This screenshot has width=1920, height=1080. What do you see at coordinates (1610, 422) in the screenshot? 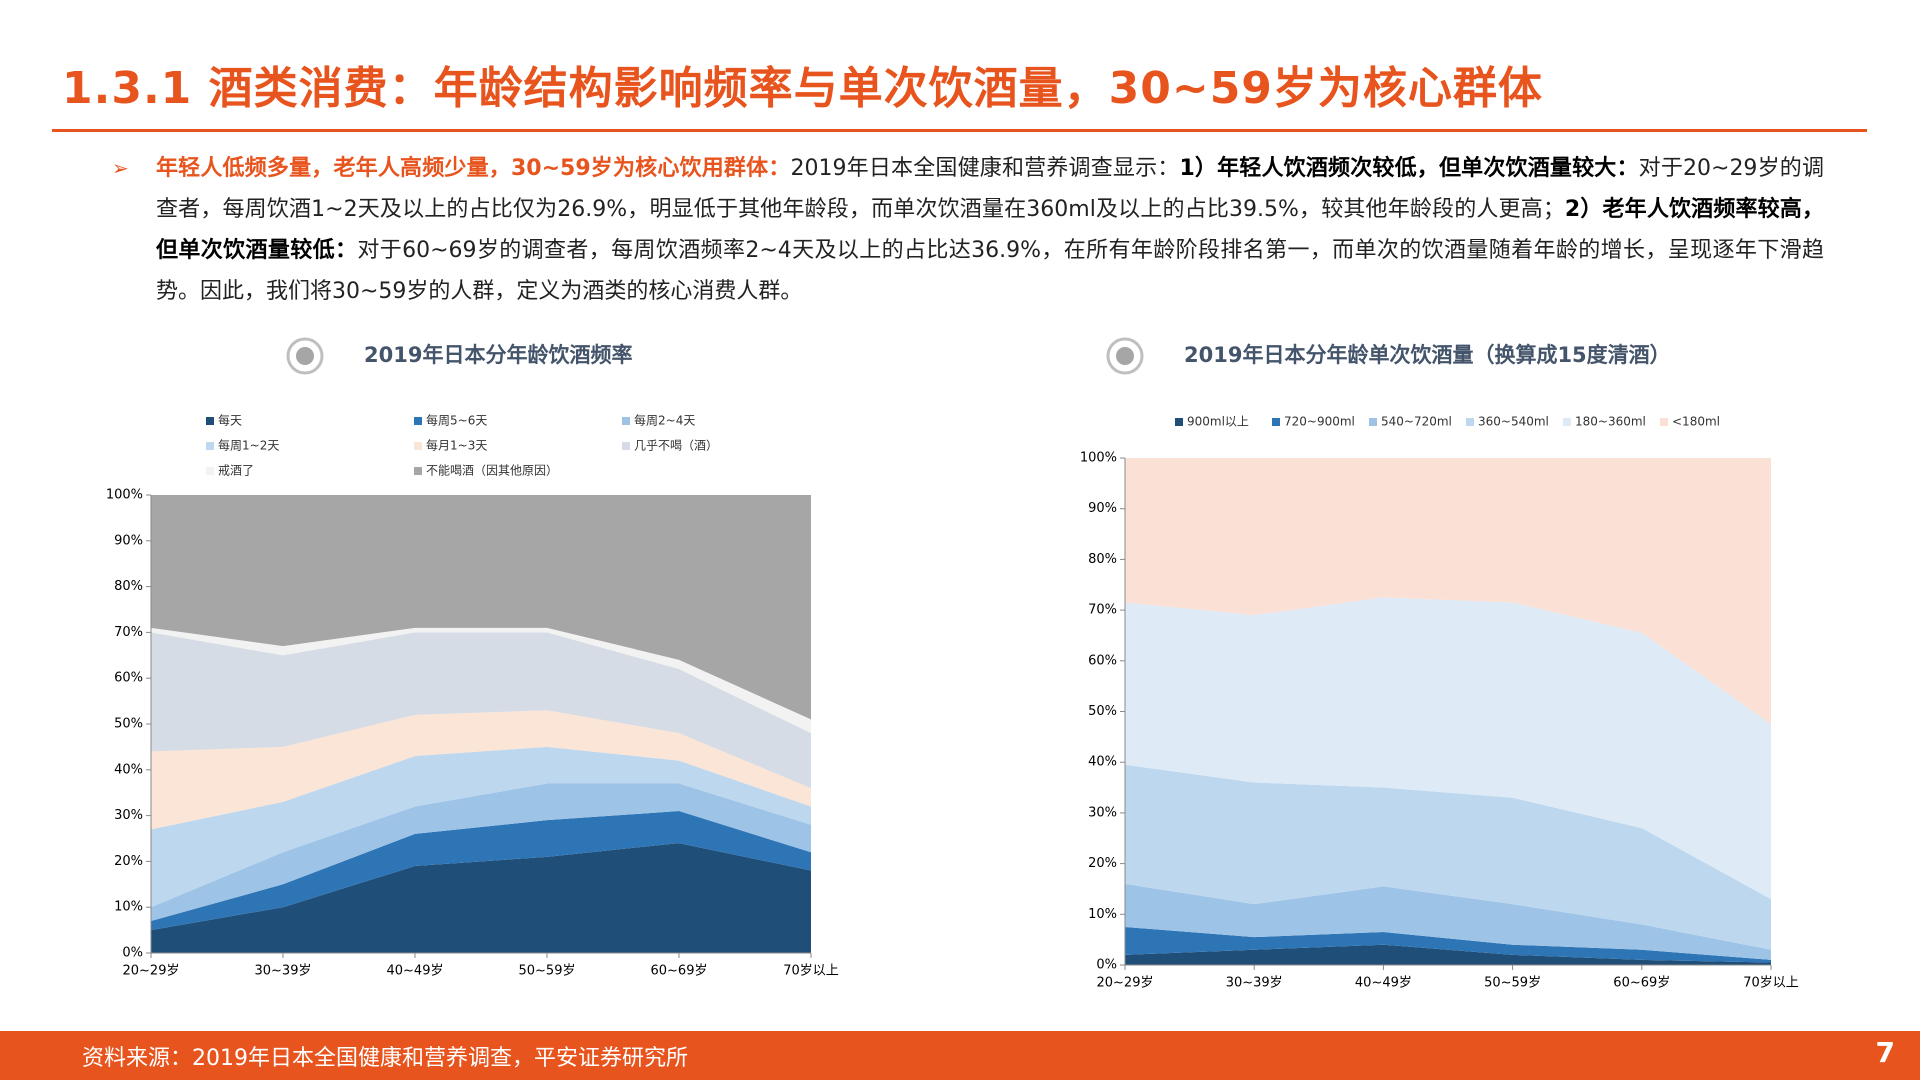
I see `legend-label: 180~360ml` at bounding box center [1610, 422].